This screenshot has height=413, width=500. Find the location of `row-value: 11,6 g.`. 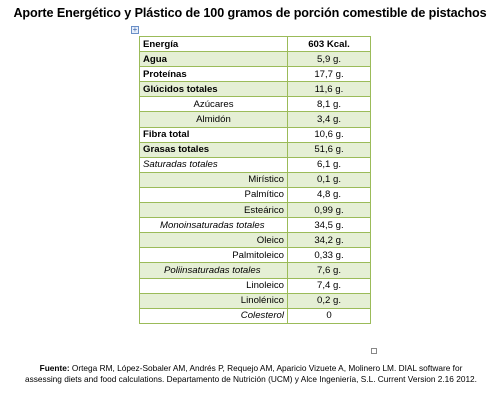

row-value: 11,6 g. is located at coordinates (329, 89).